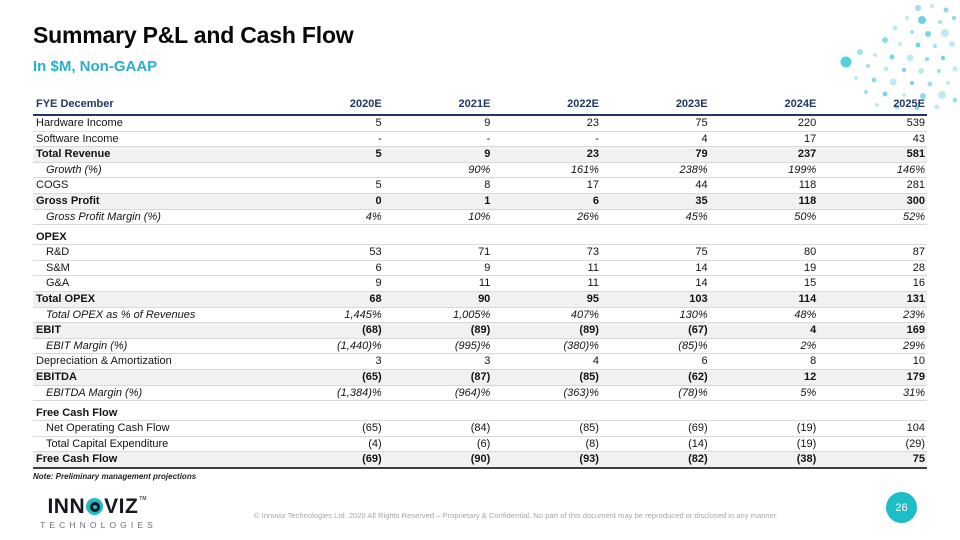 This screenshot has width=960, height=540. What do you see at coordinates (764, 377) in the screenshot?
I see `cell: 12` at bounding box center [764, 377].